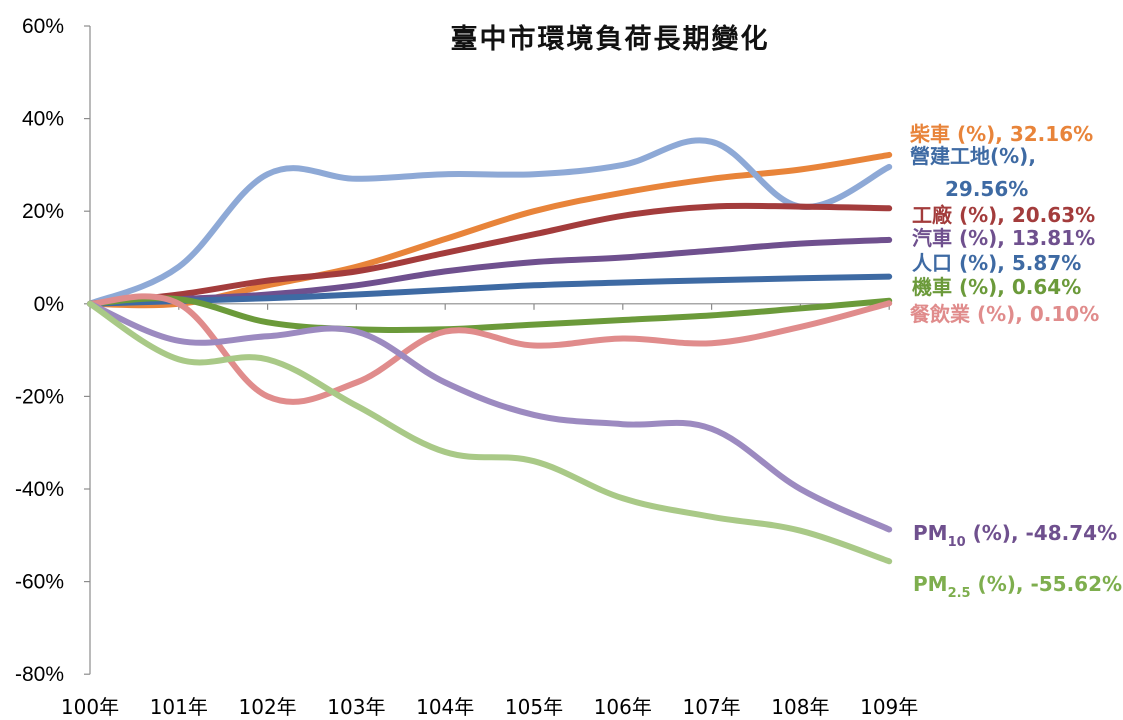 Image resolution: width=1123 pixels, height=720 pixels. What do you see at coordinates (534, 707) in the screenshot?
I see `x-tick-label: 105年` at bounding box center [534, 707].